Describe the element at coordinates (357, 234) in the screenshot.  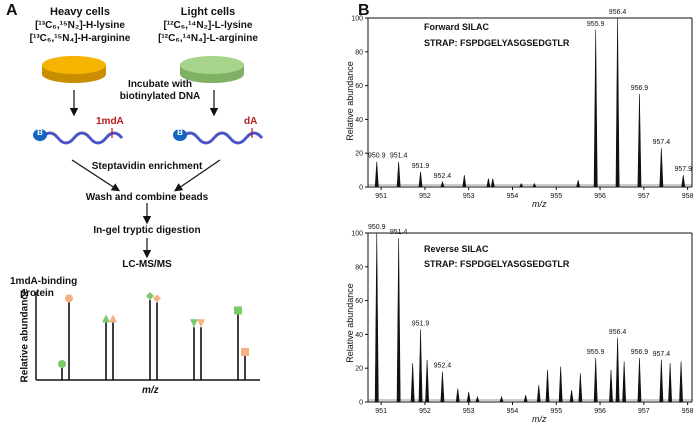
I see `y-tick-label: 100` at that location.